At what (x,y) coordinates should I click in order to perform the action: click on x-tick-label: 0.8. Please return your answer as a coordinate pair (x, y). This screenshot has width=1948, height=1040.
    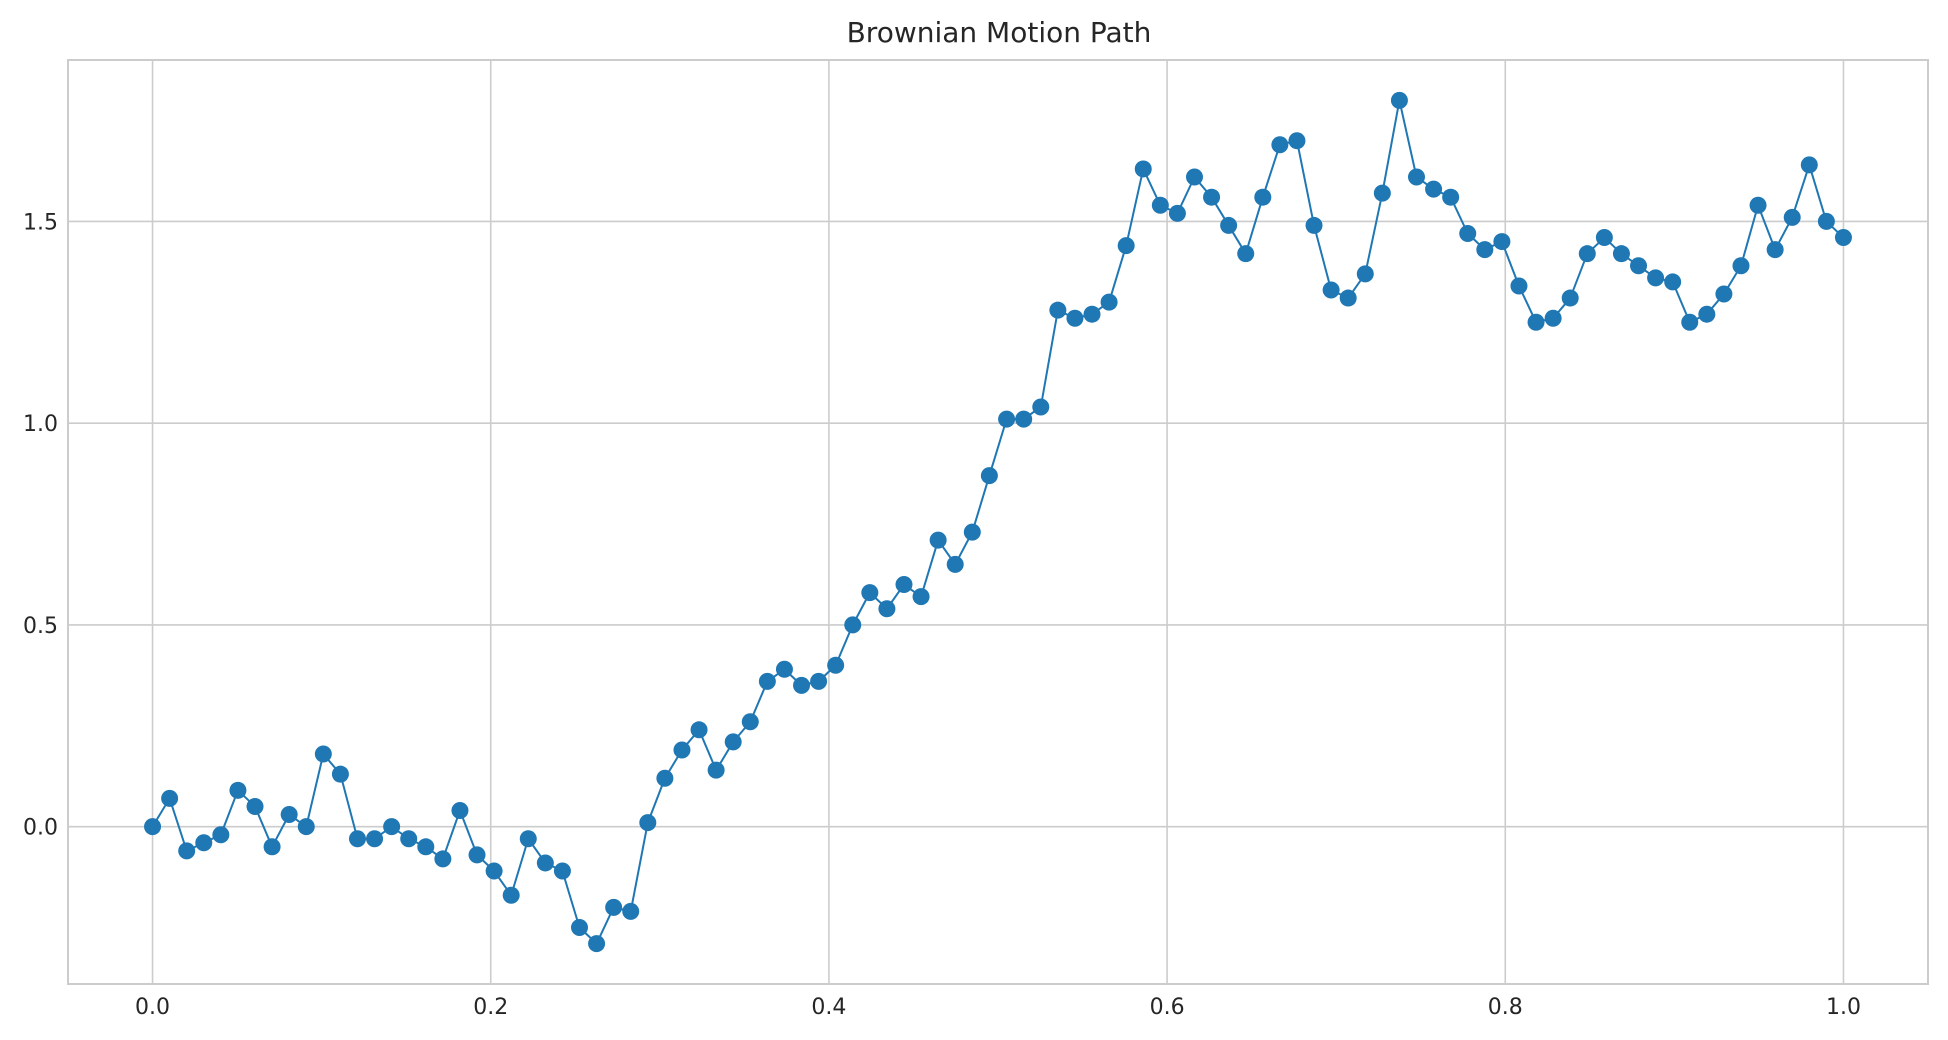
    Looking at the image, I should click on (1505, 1007).